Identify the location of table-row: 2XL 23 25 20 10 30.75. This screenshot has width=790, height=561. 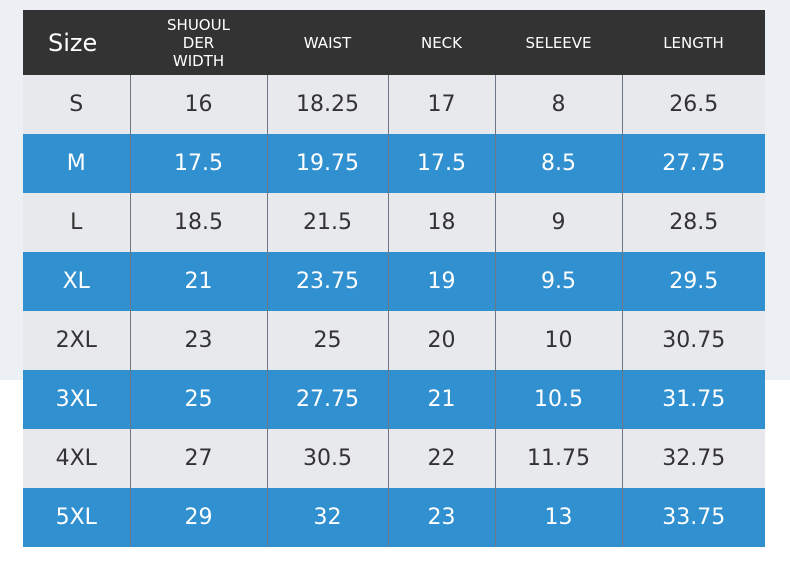
(394, 340).